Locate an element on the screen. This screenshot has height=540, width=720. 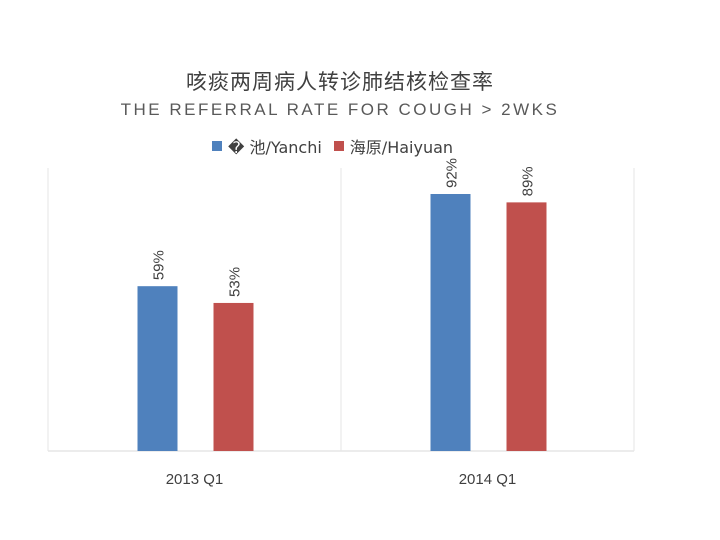
x-tick-label: 2013 Q1 is located at coordinates (195, 479).